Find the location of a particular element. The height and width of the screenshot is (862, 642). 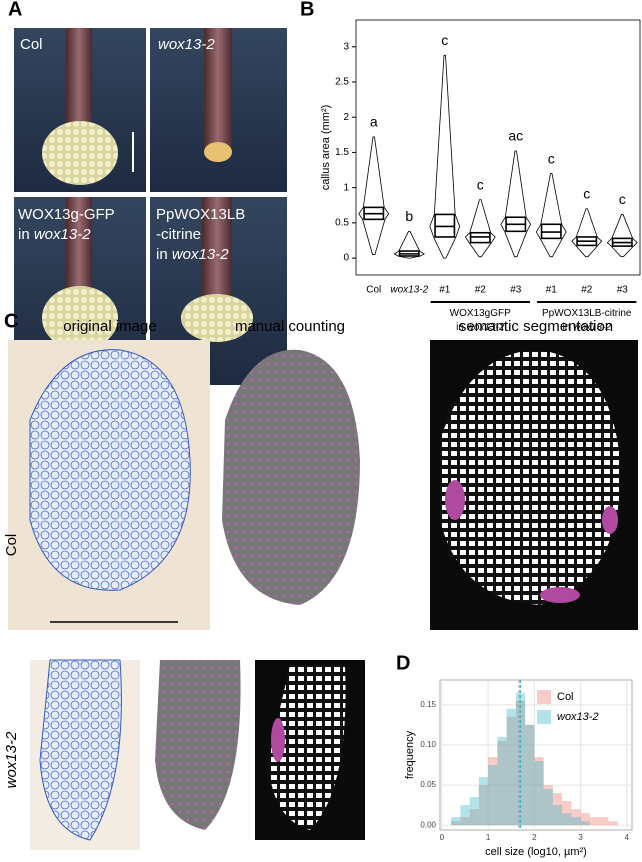

y-tick-label: 0.05 is located at coordinates (428, 784).